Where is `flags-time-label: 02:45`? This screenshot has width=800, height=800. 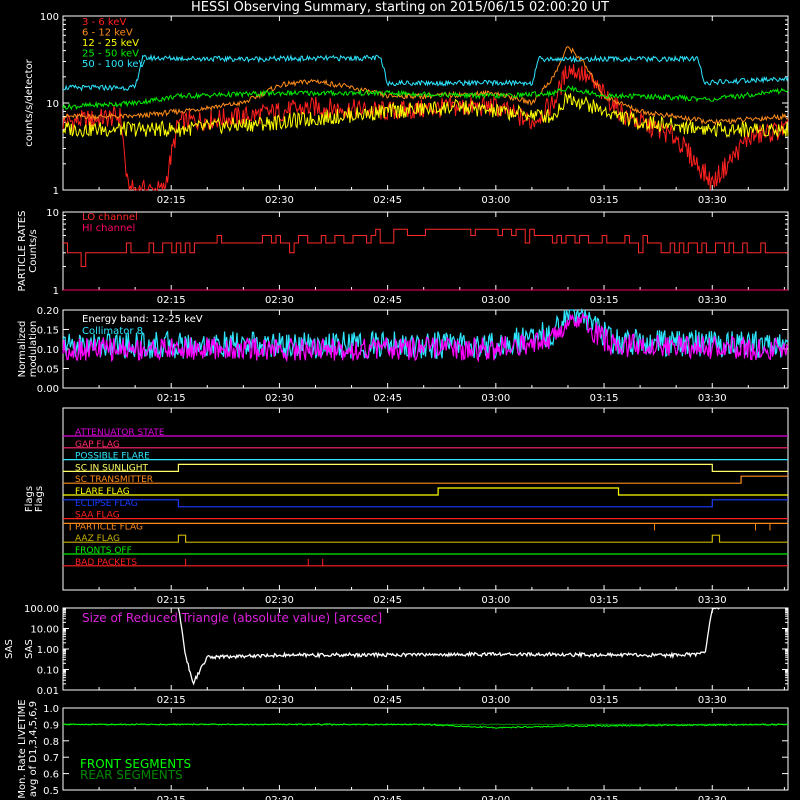
flags-time-label: 02:45 is located at coordinates (387, 600).